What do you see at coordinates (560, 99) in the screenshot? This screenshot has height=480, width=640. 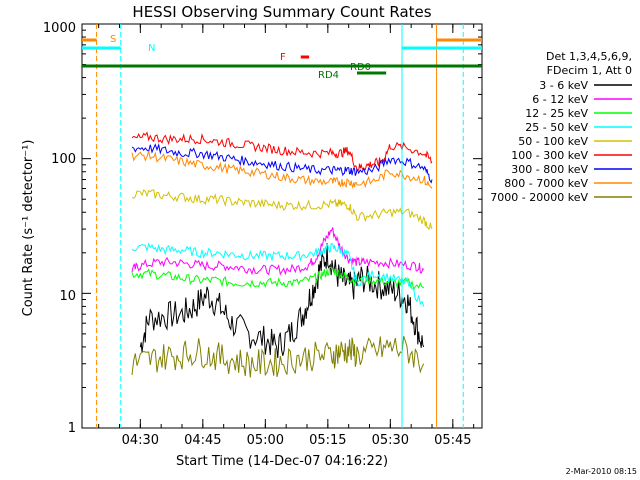 I see `legend-label-2: 6 - 12 keV` at bounding box center [560, 99].